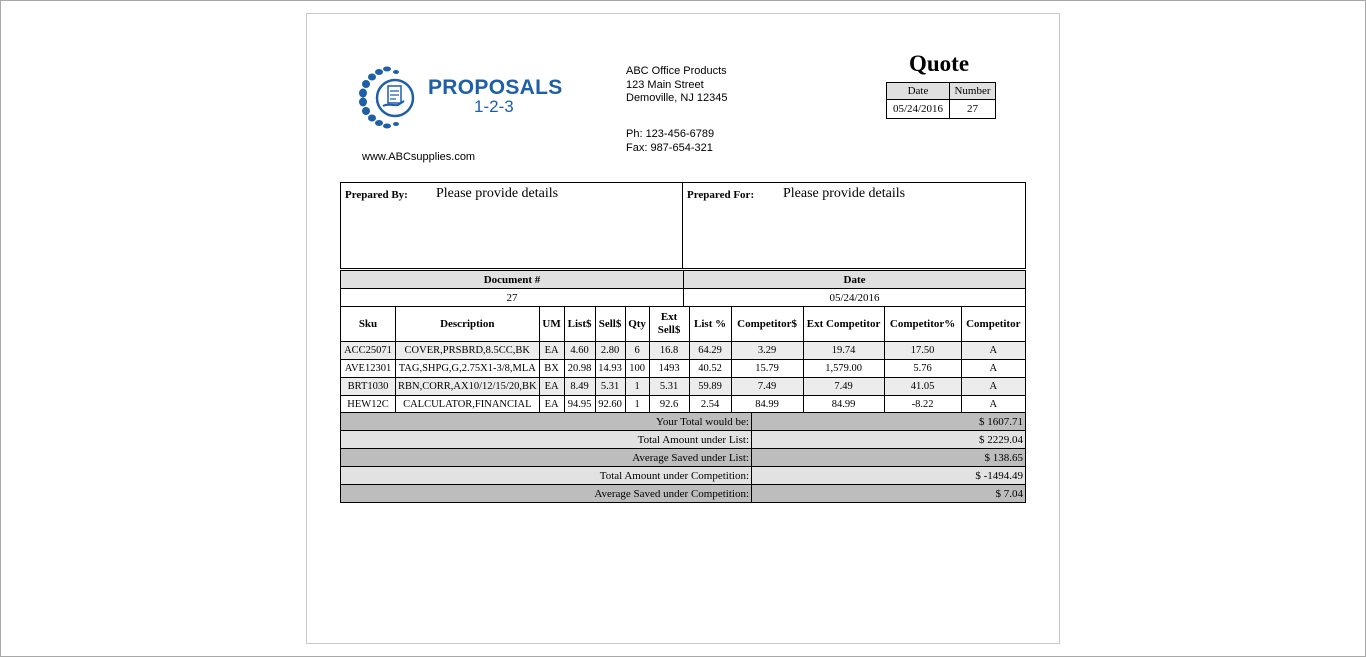 The height and width of the screenshot is (657, 1366). I want to click on brand-name: PROPOSALS, so click(495, 87).